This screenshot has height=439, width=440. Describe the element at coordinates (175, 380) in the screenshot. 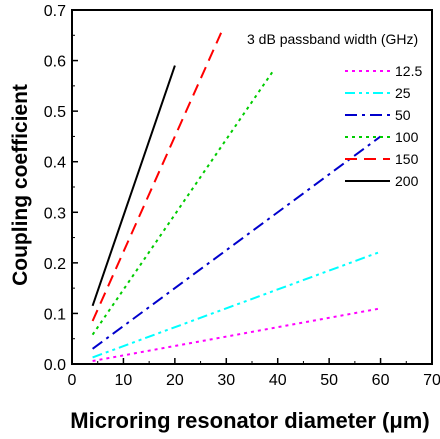

I see `x-tick-label: 20` at that location.